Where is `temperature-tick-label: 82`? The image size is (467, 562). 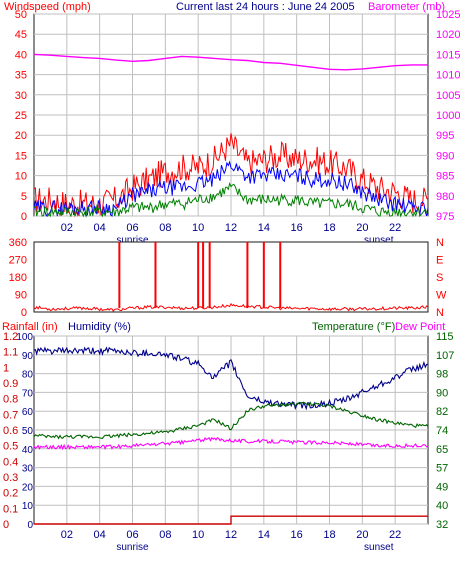 temperature-tick-label: 82 is located at coordinates (442, 412).